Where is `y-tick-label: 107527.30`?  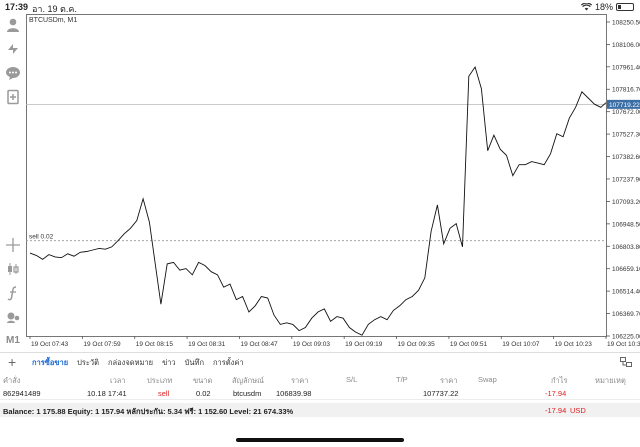
y-tick-label: 107527.30 is located at coordinates (626, 135).